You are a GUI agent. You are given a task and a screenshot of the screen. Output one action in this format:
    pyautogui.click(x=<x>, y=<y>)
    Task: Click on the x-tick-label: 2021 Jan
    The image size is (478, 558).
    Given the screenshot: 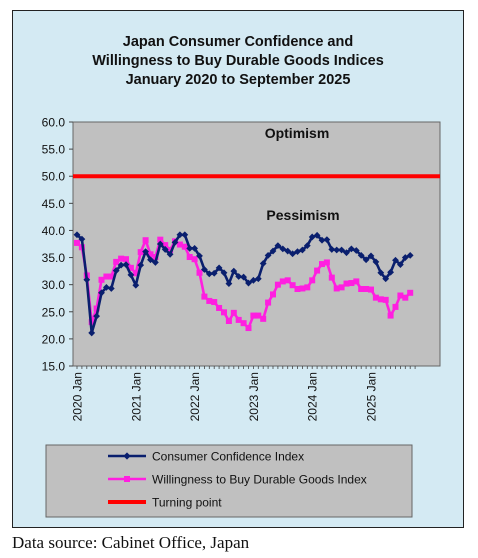 What is the action you would take?
    pyautogui.click(x=136, y=396)
    